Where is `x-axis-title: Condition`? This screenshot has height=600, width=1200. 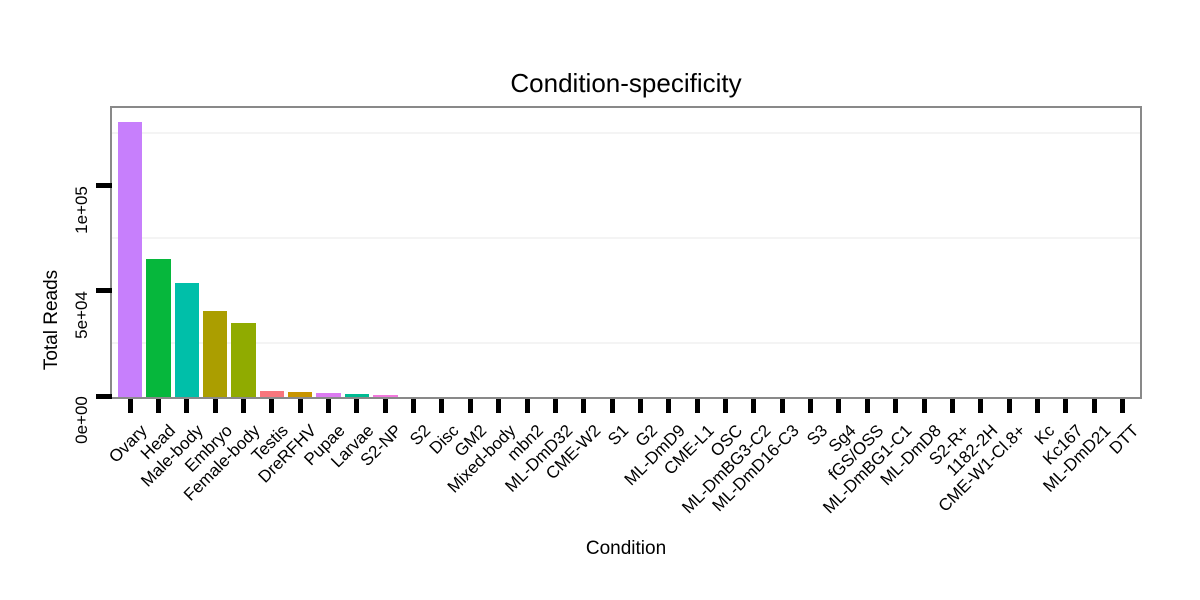
x-axis-title: Condition is located at coordinates (626, 548).